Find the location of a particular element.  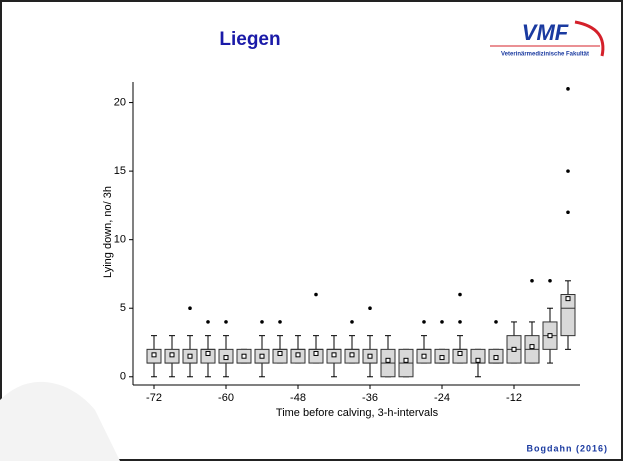

y-tick-label: 10 is located at coordinates (120, 240).